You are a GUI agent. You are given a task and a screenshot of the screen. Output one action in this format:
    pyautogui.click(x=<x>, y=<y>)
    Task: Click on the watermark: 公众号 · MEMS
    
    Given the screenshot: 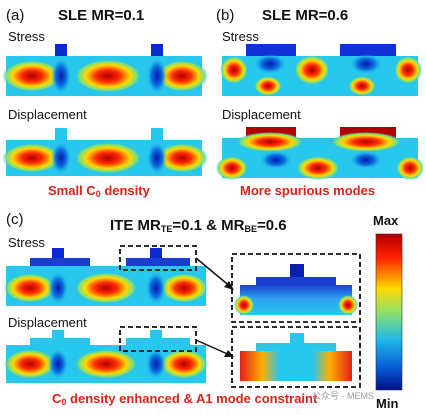 What is the action you would take?
    pyautogui.click(x=343, y=396)
    